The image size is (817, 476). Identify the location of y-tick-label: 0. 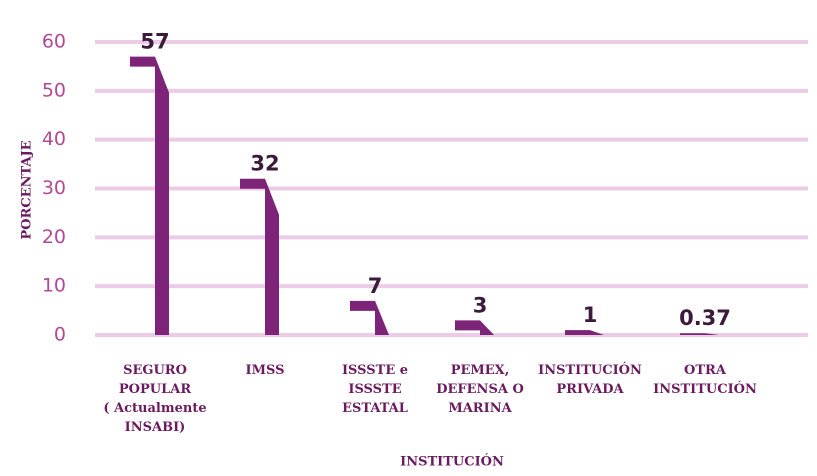
(60, 335).